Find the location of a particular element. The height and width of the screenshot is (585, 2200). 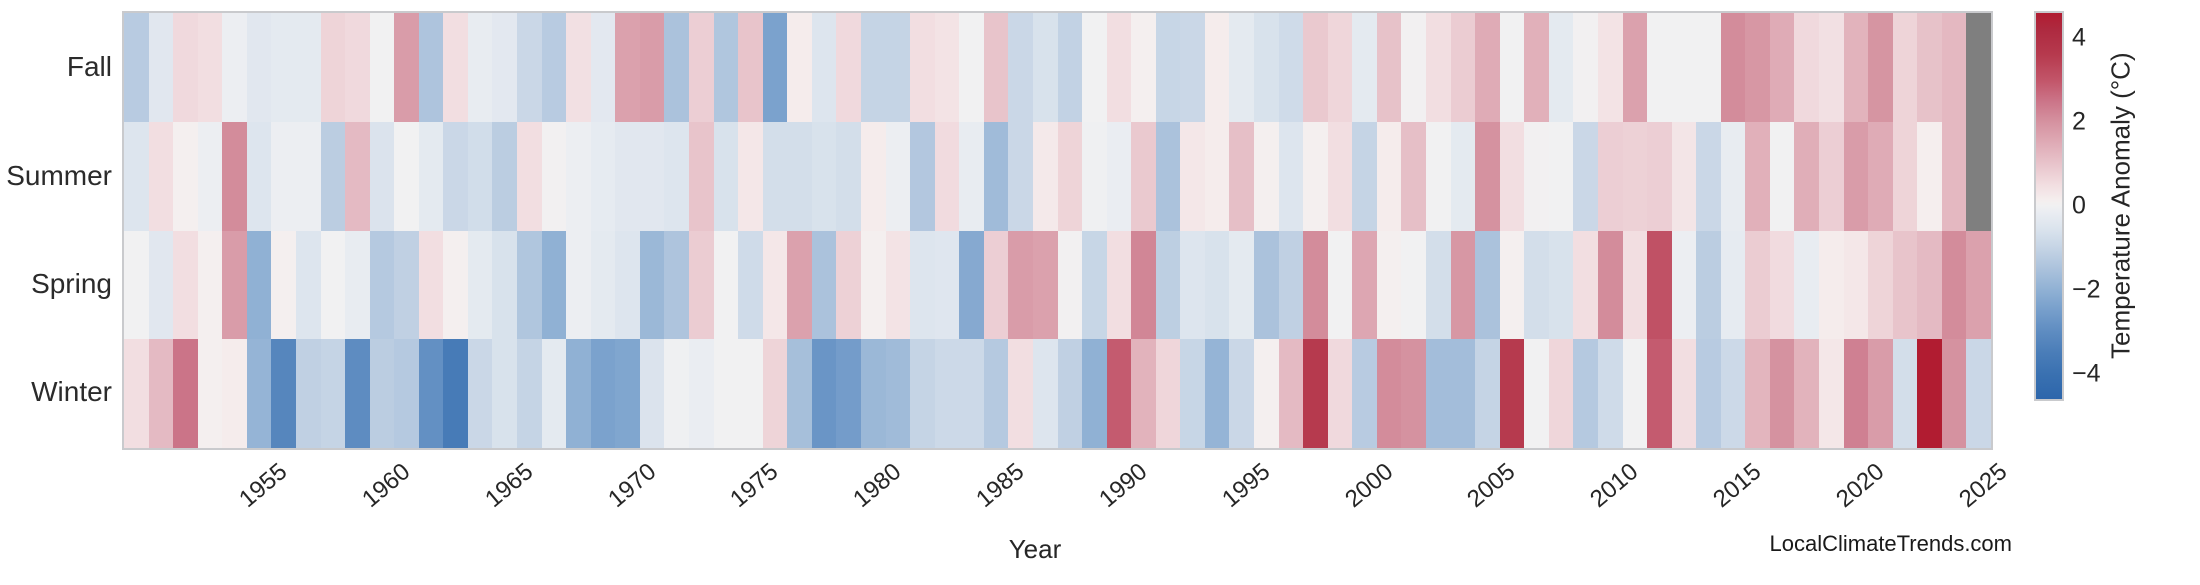

x-tick-label: 2000 is located at coordinates (1368, 486).